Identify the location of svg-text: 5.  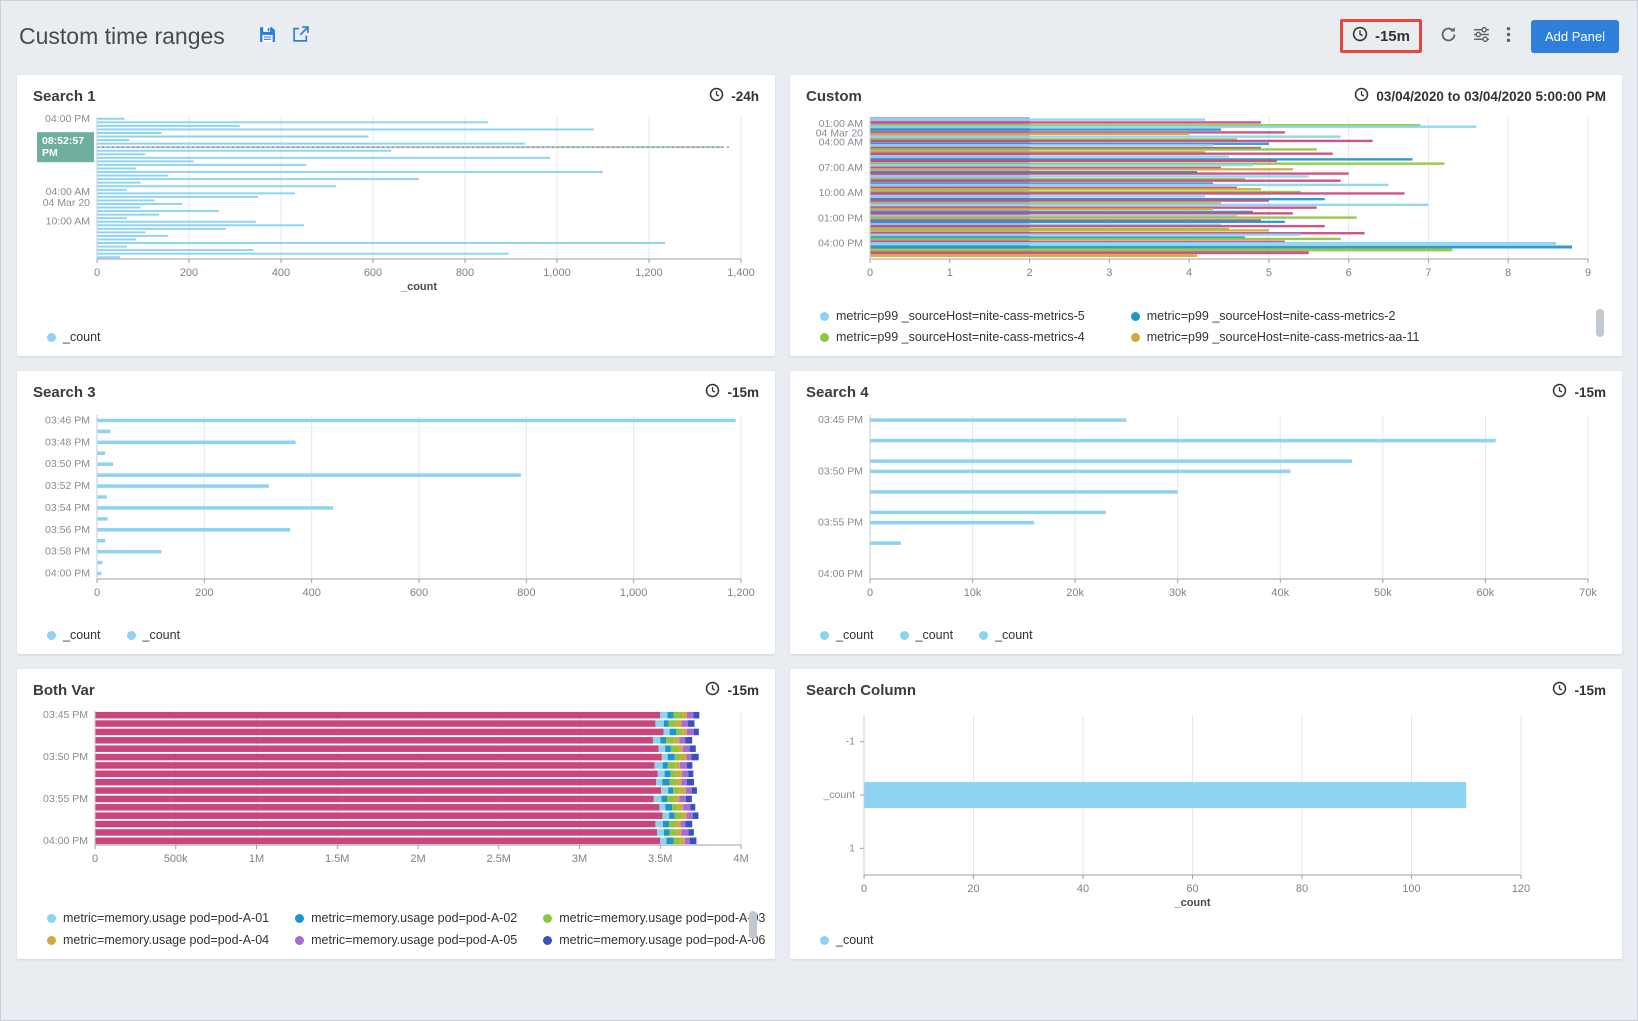
(1269, 273).